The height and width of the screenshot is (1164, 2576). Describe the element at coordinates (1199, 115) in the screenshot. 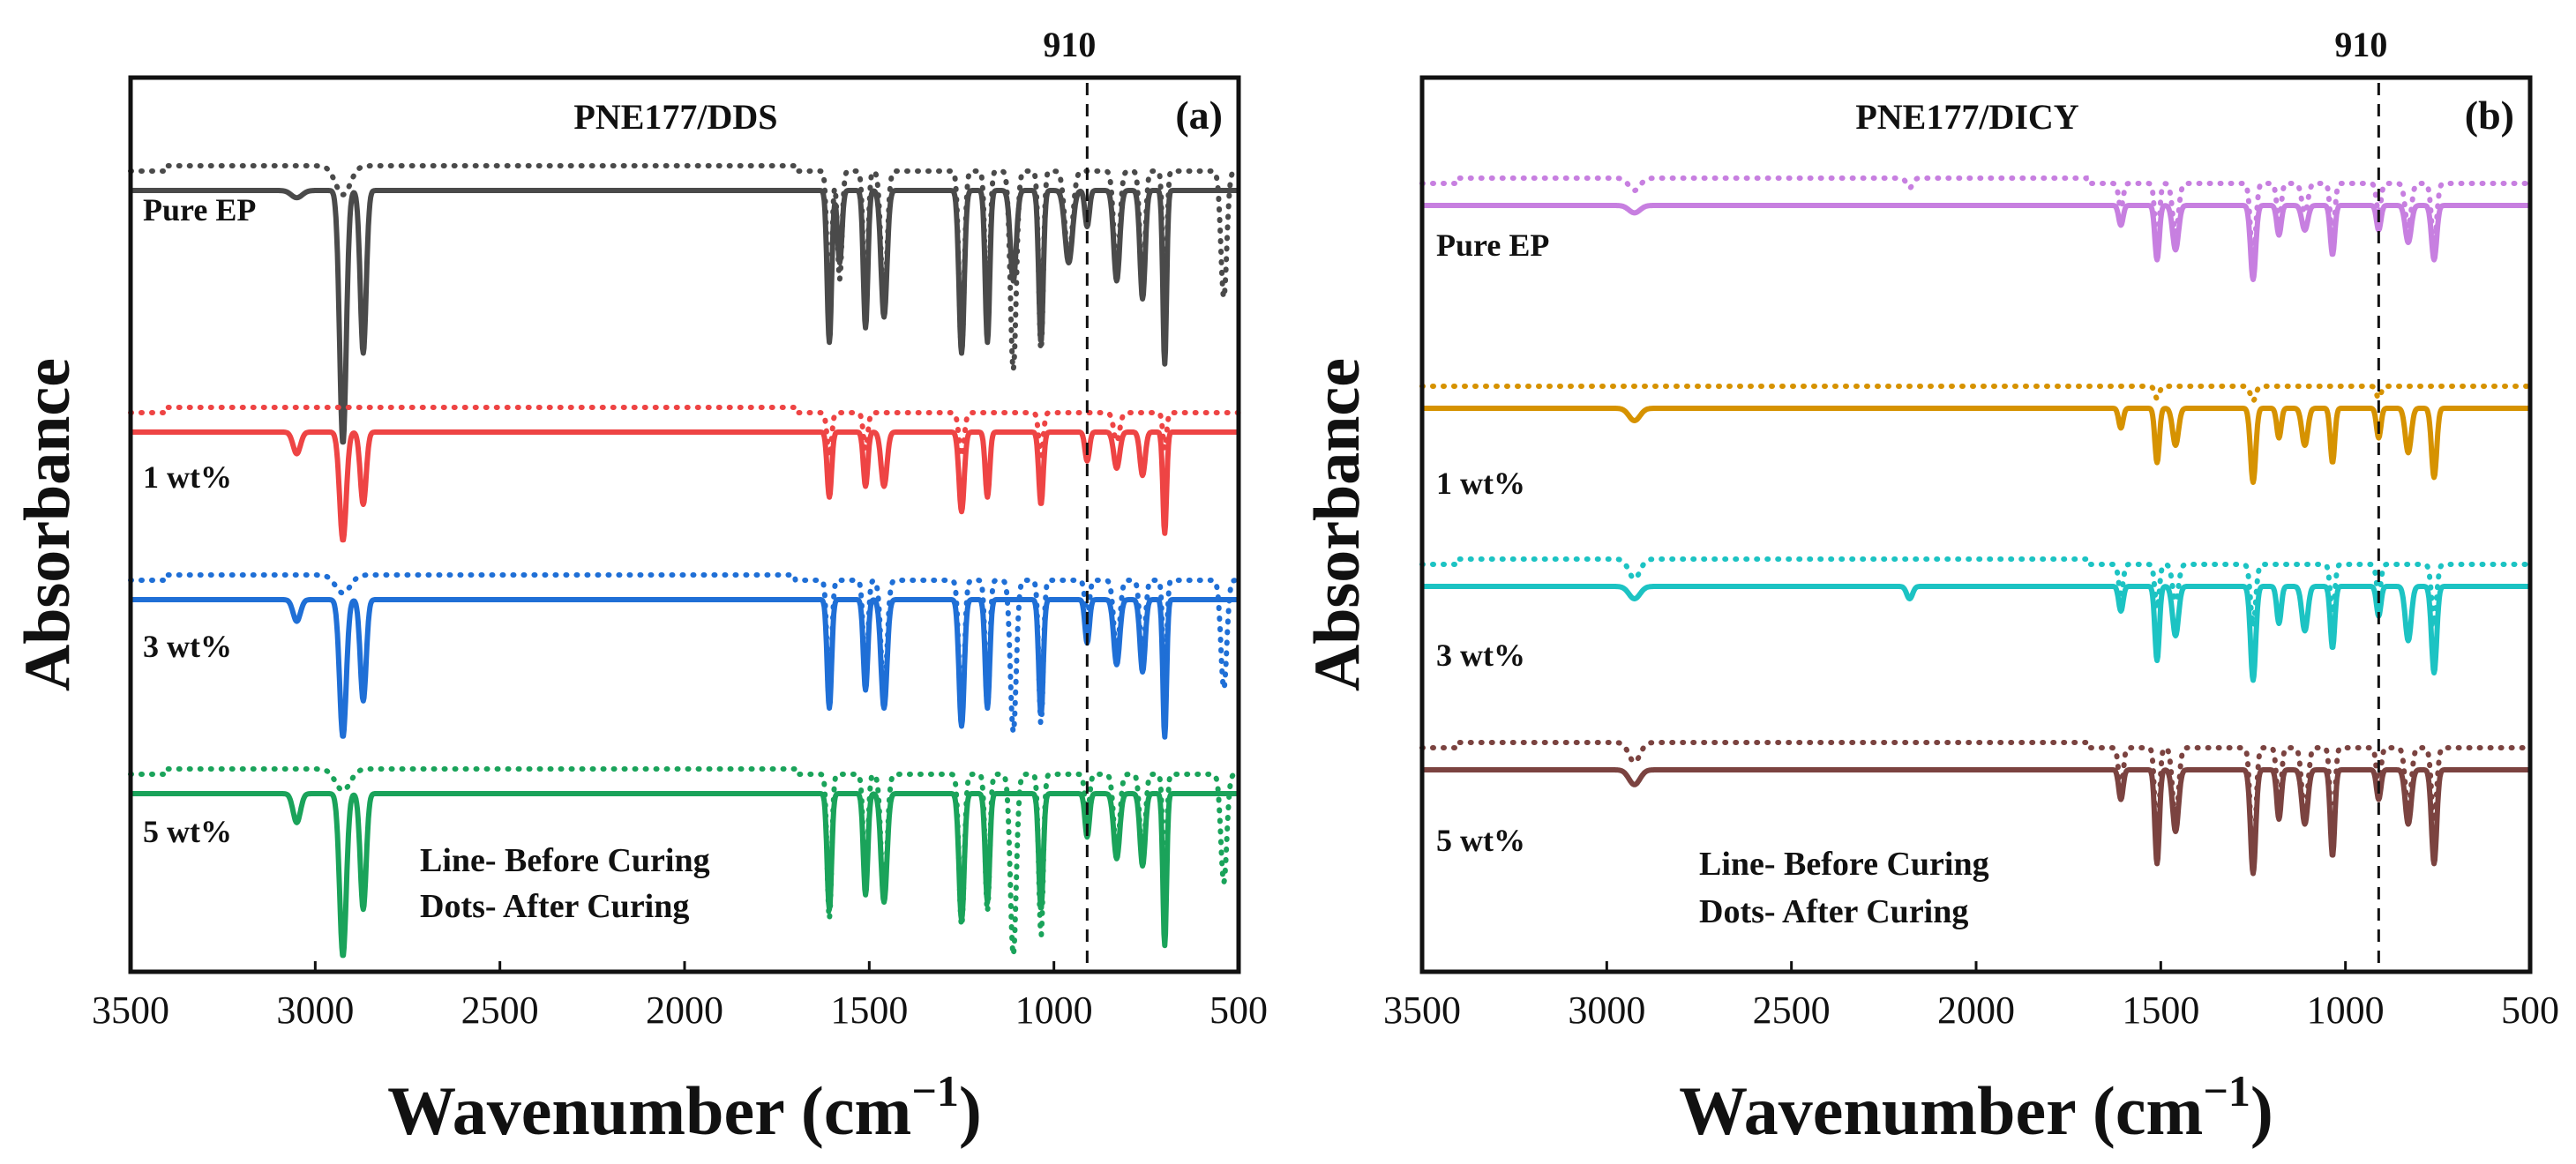

I see `panel-label: (a)` at that location.